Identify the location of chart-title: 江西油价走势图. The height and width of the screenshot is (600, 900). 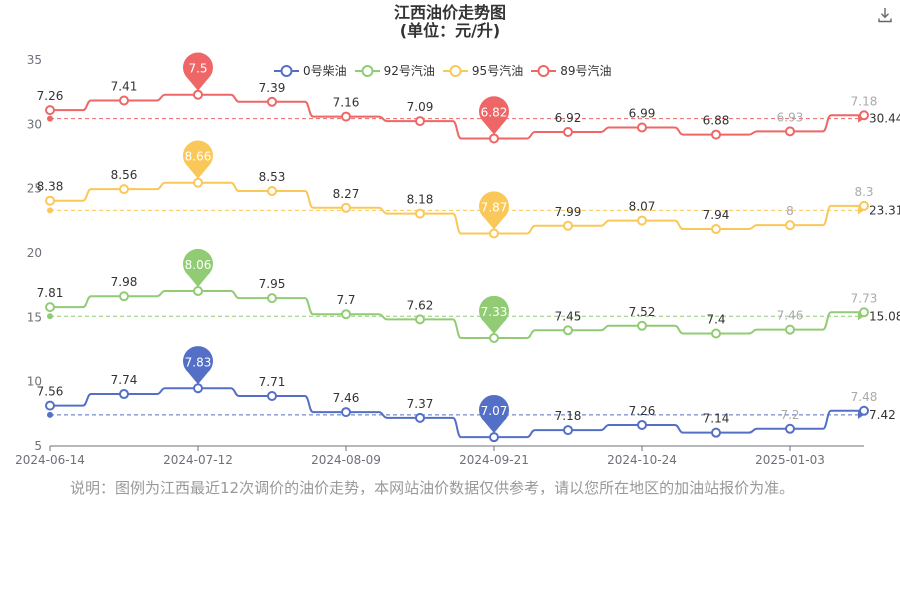
(449, 12).